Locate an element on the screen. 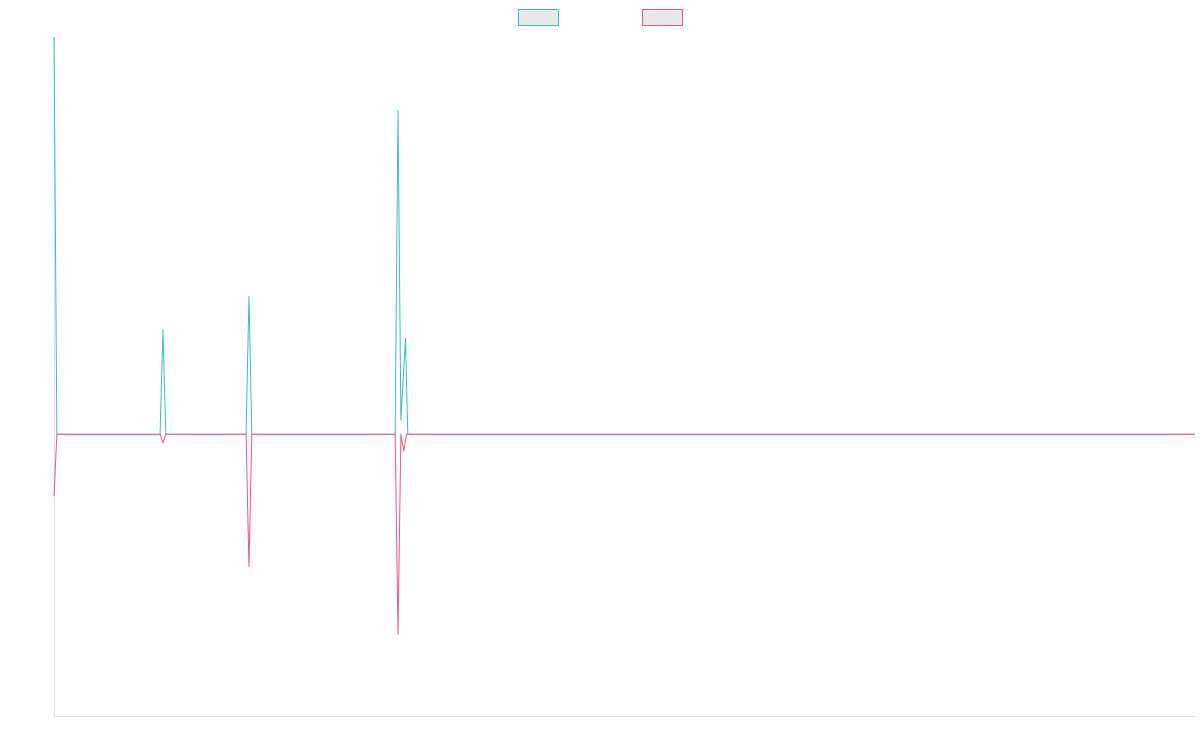  legend is located at coordinates (600, 17).